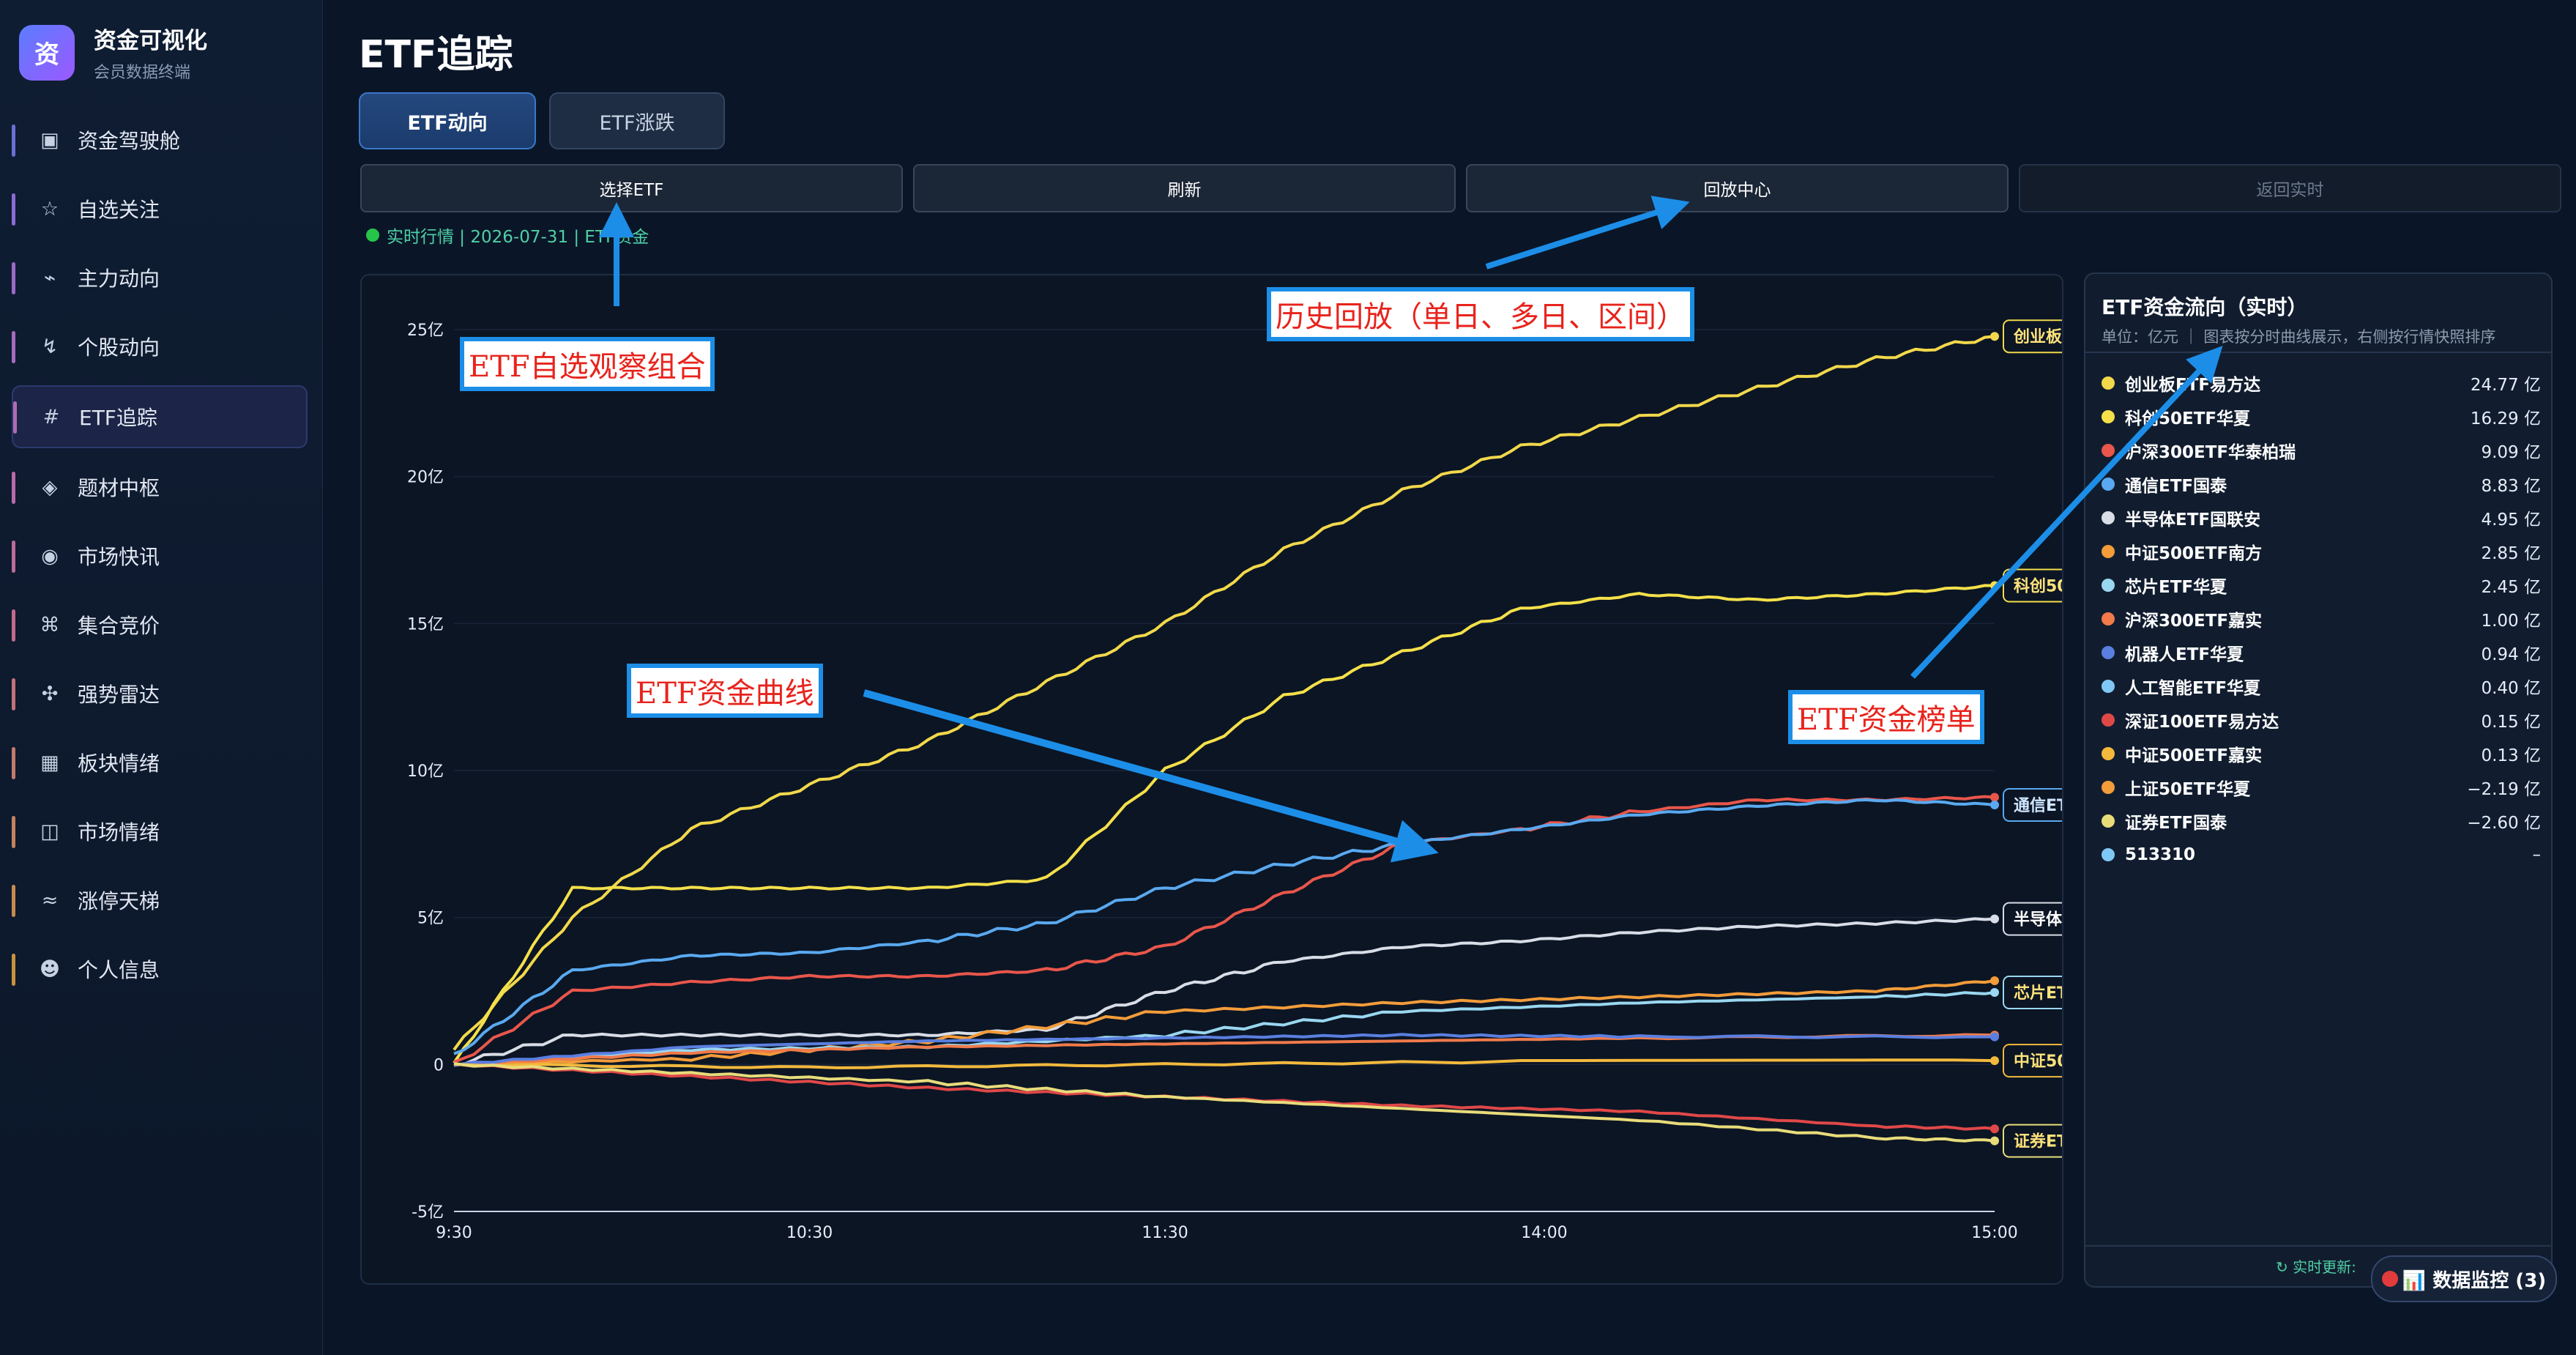 The image size is (2576, 1355). Describe the element at coordinates (725, 691) in the screenshot. I see `annotation-curve: ETF资金曲线` at that location.